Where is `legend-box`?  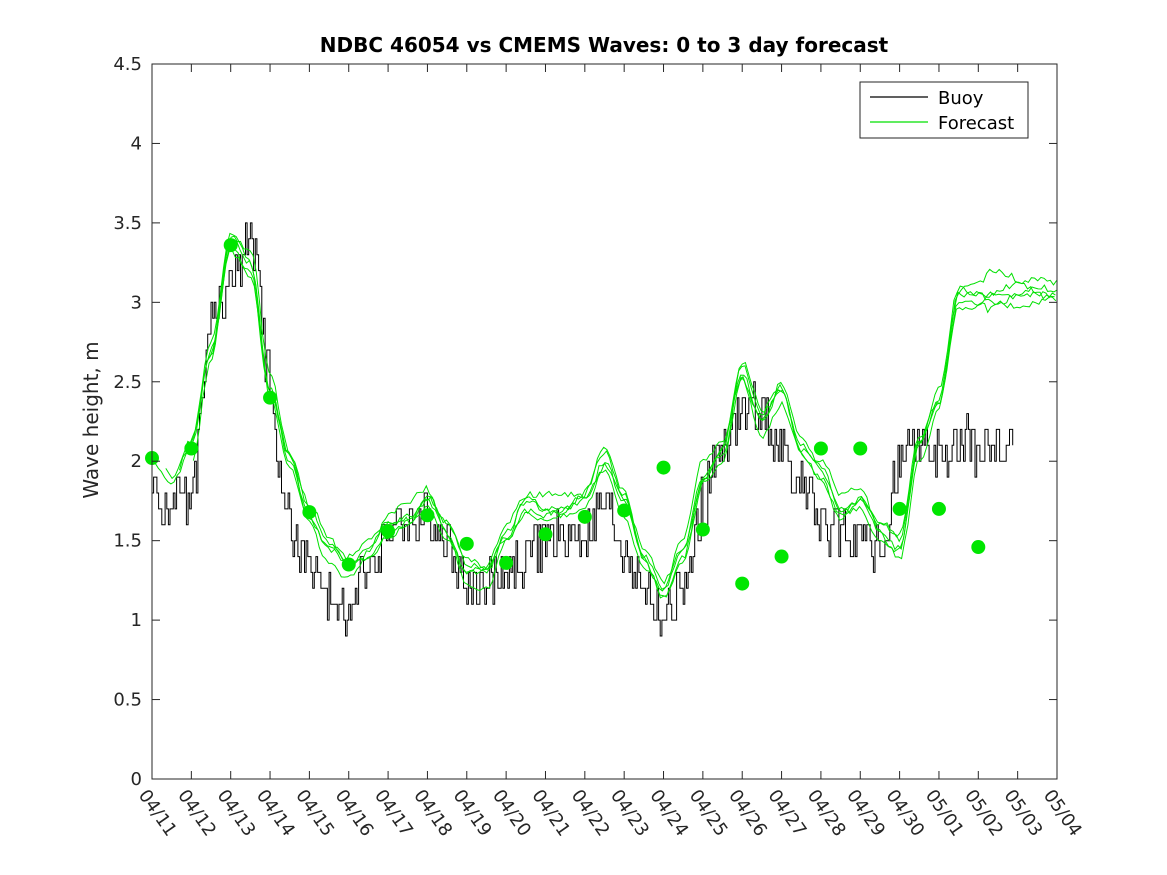 legend-box is located at coordinates (944, 110).